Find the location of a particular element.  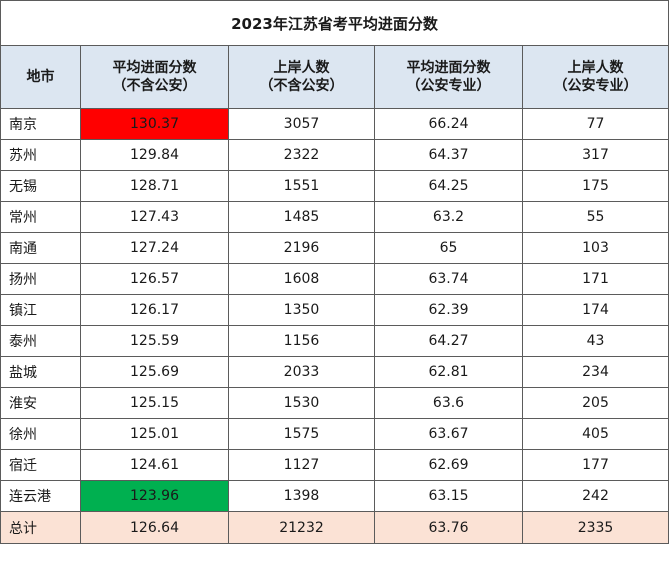

cell-count: 1398 is located at coordinates (301, 496).